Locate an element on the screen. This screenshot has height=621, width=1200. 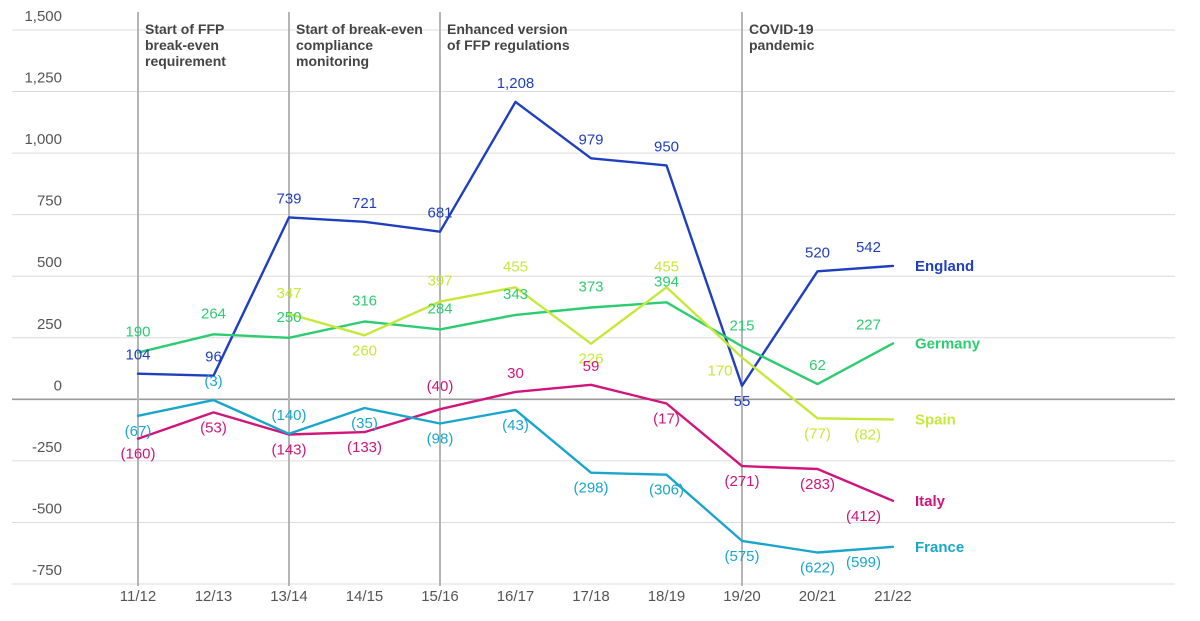
y-tick-label: 0 is located at coordinates (58, 385).